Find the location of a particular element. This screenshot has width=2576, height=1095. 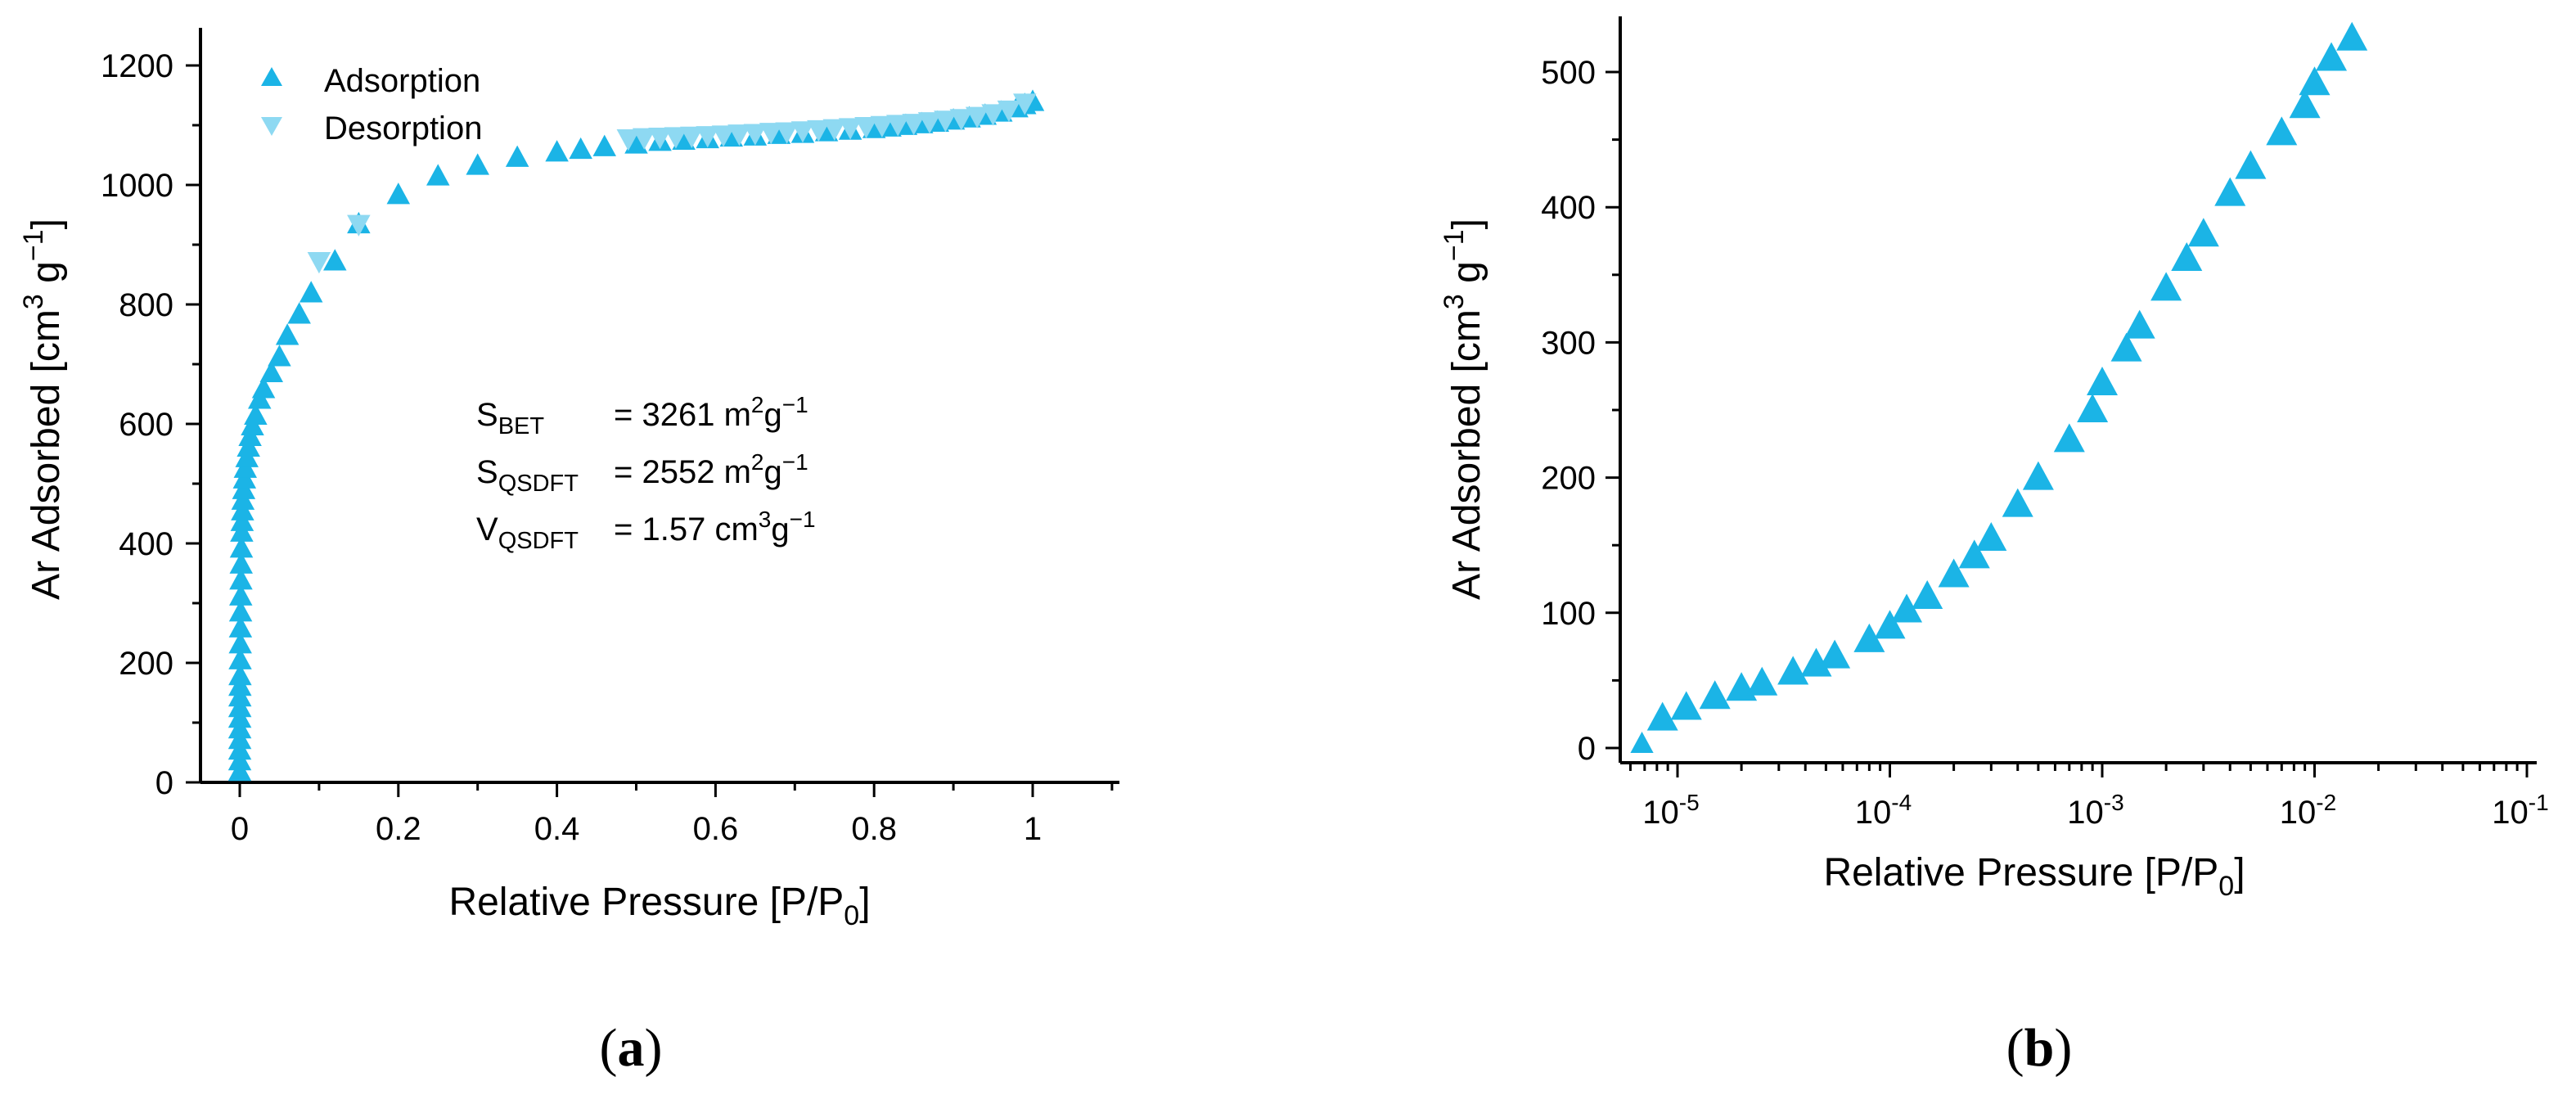

chart-a-y-tick-label: 800 is located at coordinates (146, 305).